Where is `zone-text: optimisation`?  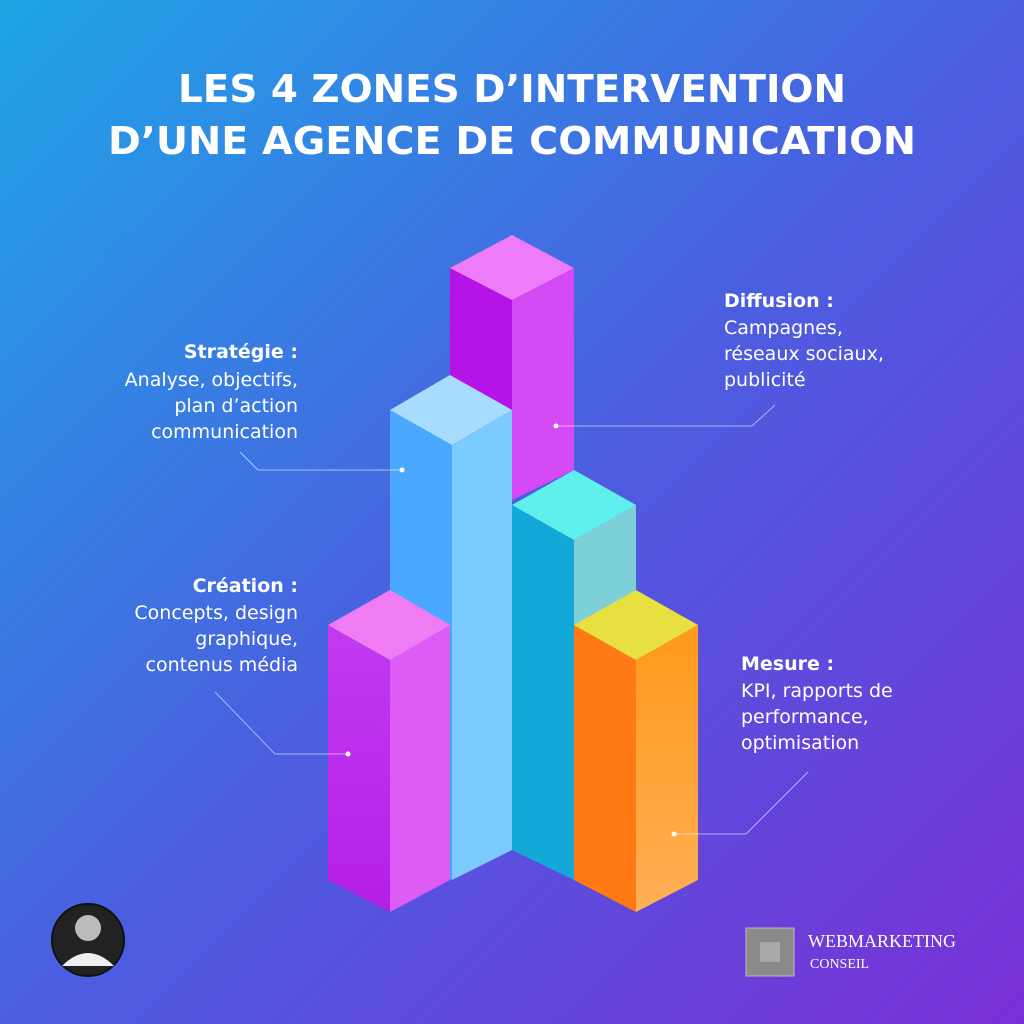
zone-text: optimisation is located at coordinates (800, 743).